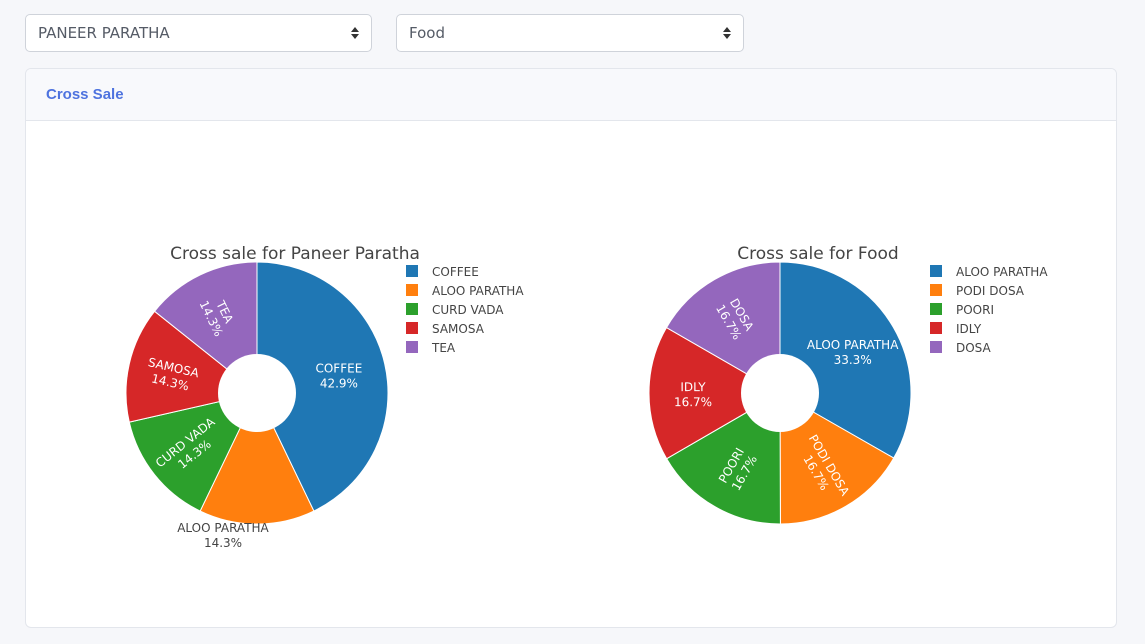  What do you see at coordinates (295, 254) in the screenshot?
I see `chart-title: Cross sale for Paneer Paratha` at bounding box center [295, 254].